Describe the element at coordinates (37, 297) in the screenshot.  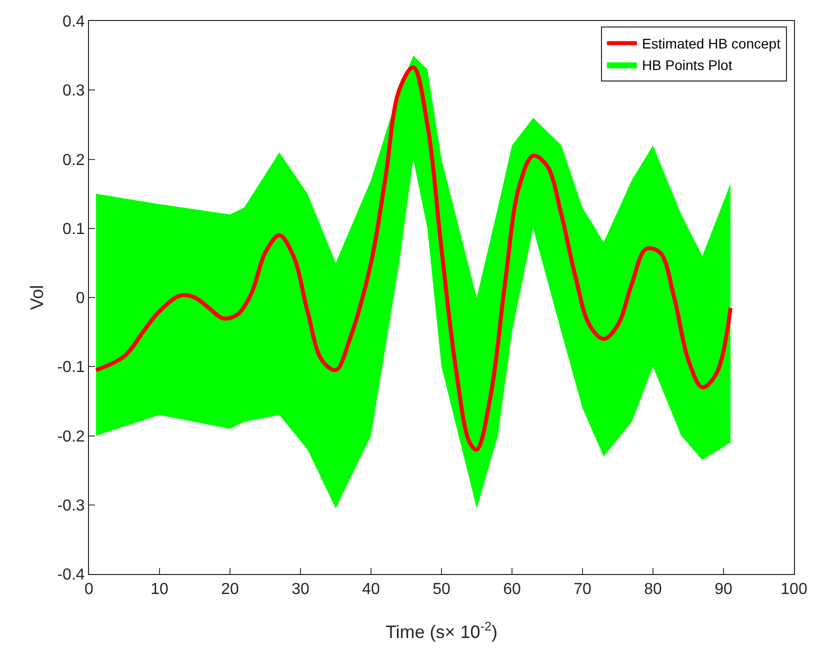
I see `y-axis-title: Vol` at that location.